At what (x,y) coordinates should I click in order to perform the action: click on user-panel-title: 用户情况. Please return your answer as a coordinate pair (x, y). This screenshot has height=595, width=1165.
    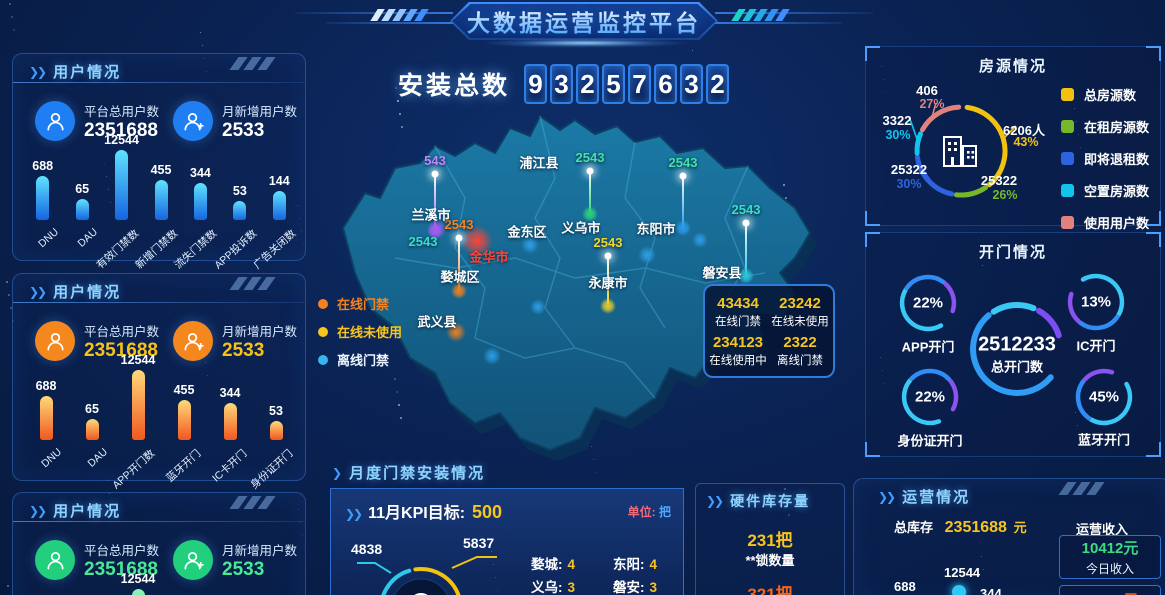
    Looking at the image, I should click on (87, 72).